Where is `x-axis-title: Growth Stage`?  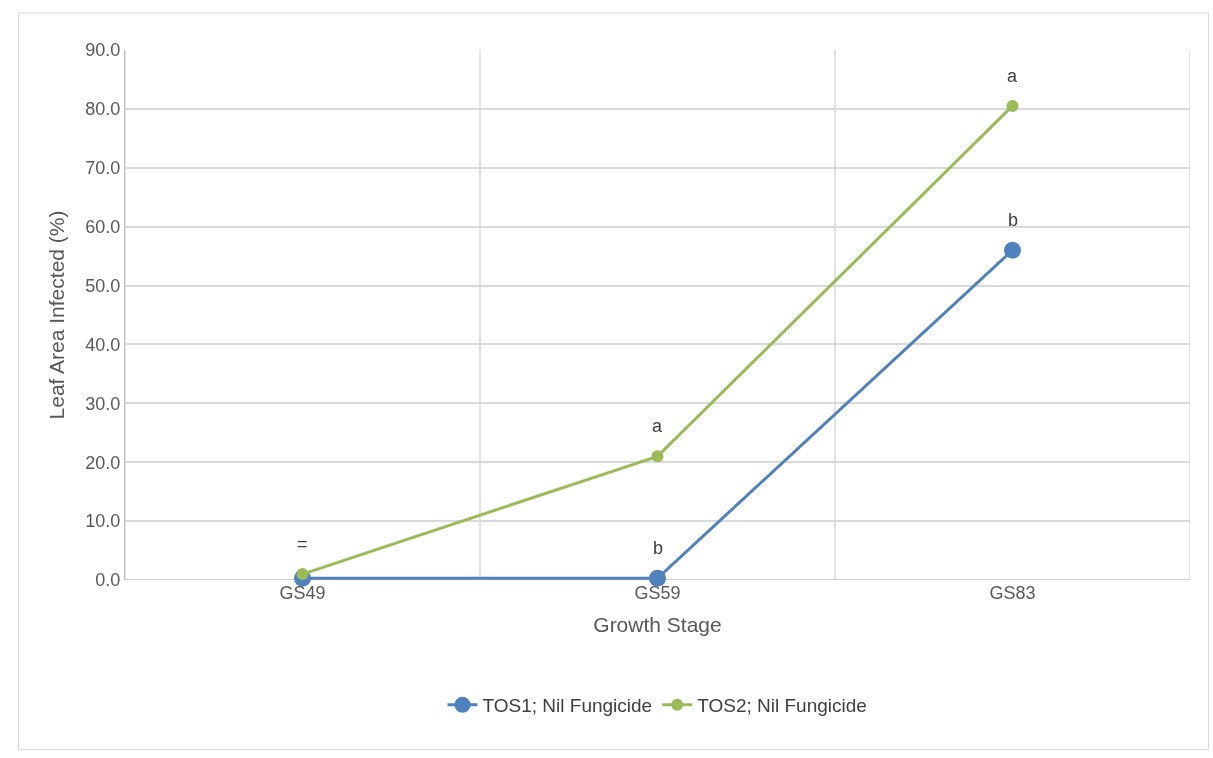
x-axis-title: Growth Stage is located at coordinates (657, 625).